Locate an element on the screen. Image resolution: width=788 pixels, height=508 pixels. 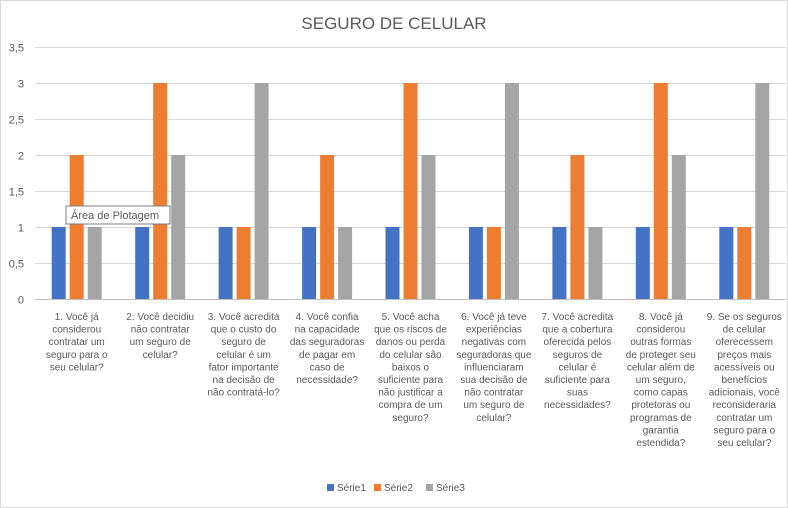
x-category-label-line: 9. Se os seguros is located at coordinates (744, 317).